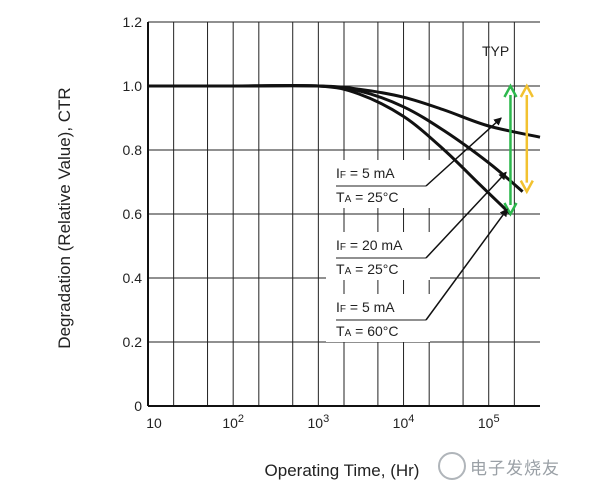  Describe the element at coordinates (319, 422) in the screenshot. I see `x-tick-label-2: 10³` at that location.